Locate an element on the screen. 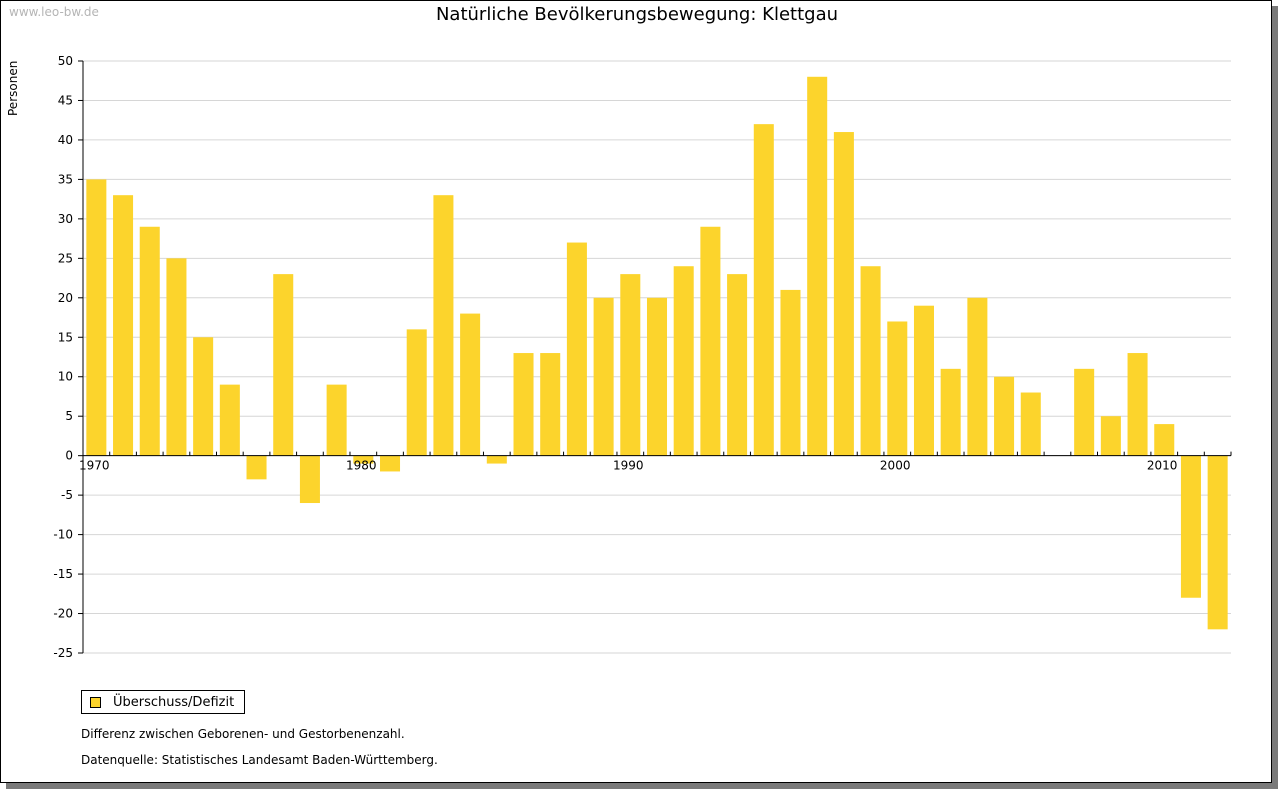  legend-swatch is located at coordinates (95, 702).